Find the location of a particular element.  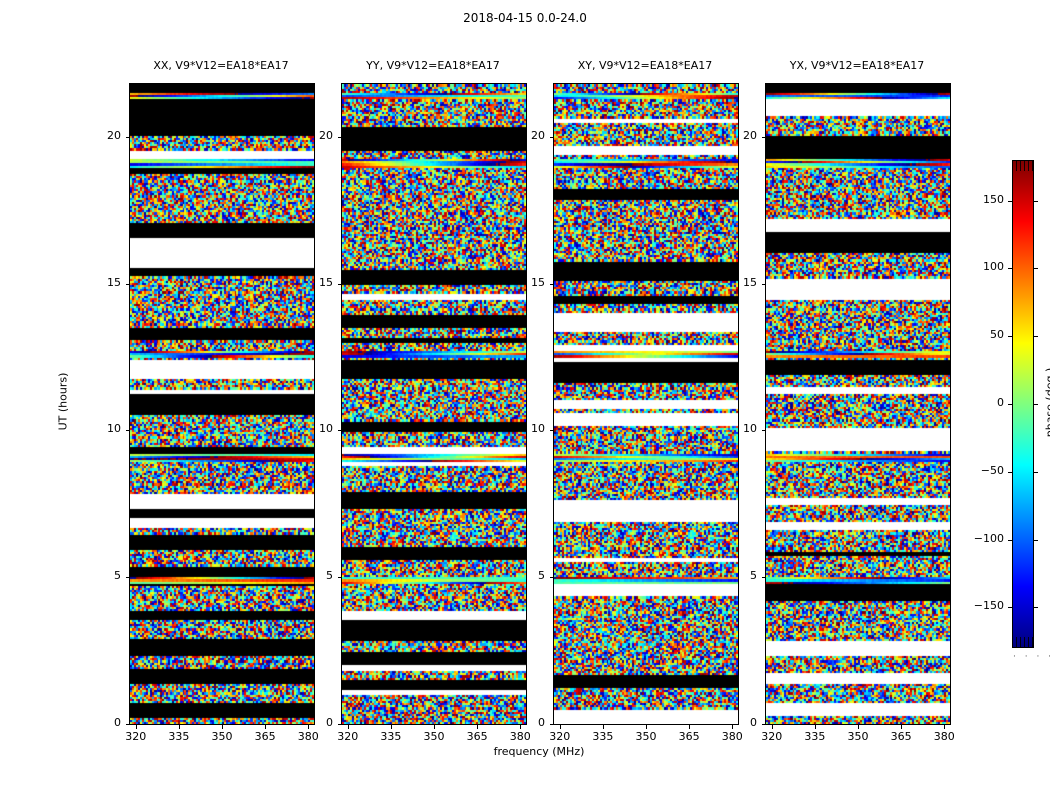

colorbar-gradient is located at coordinates (1023, 404).